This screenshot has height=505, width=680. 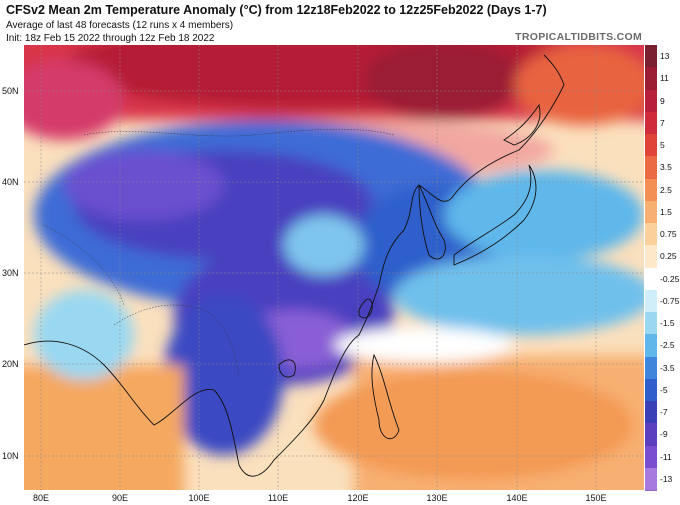 What do you see at coordinates (358, 498) in the screenshot?
I see `lon-label-120e: 120E` at bounding box center [358, 498].